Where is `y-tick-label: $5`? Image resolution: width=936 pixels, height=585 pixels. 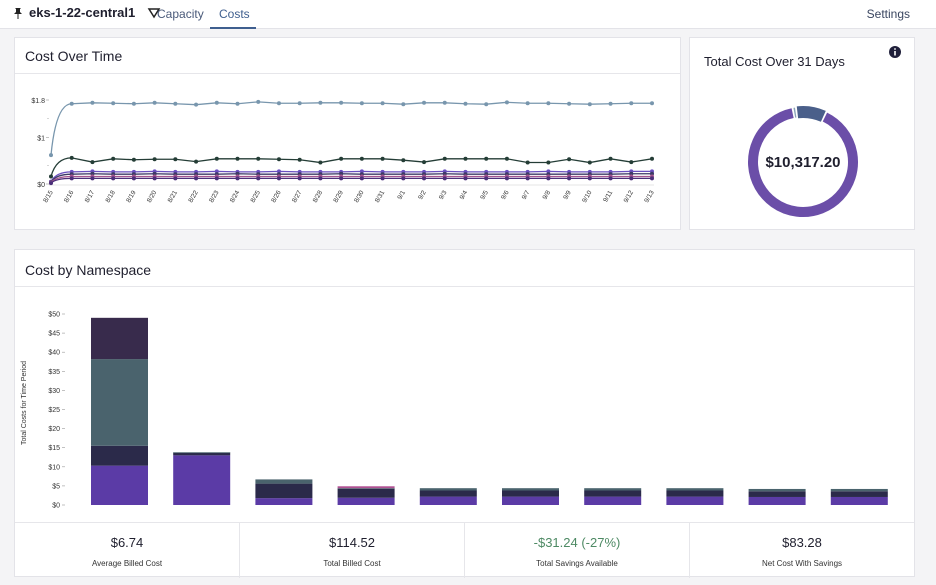 y-tick-label: $5 is located at coordinates (56, 486).